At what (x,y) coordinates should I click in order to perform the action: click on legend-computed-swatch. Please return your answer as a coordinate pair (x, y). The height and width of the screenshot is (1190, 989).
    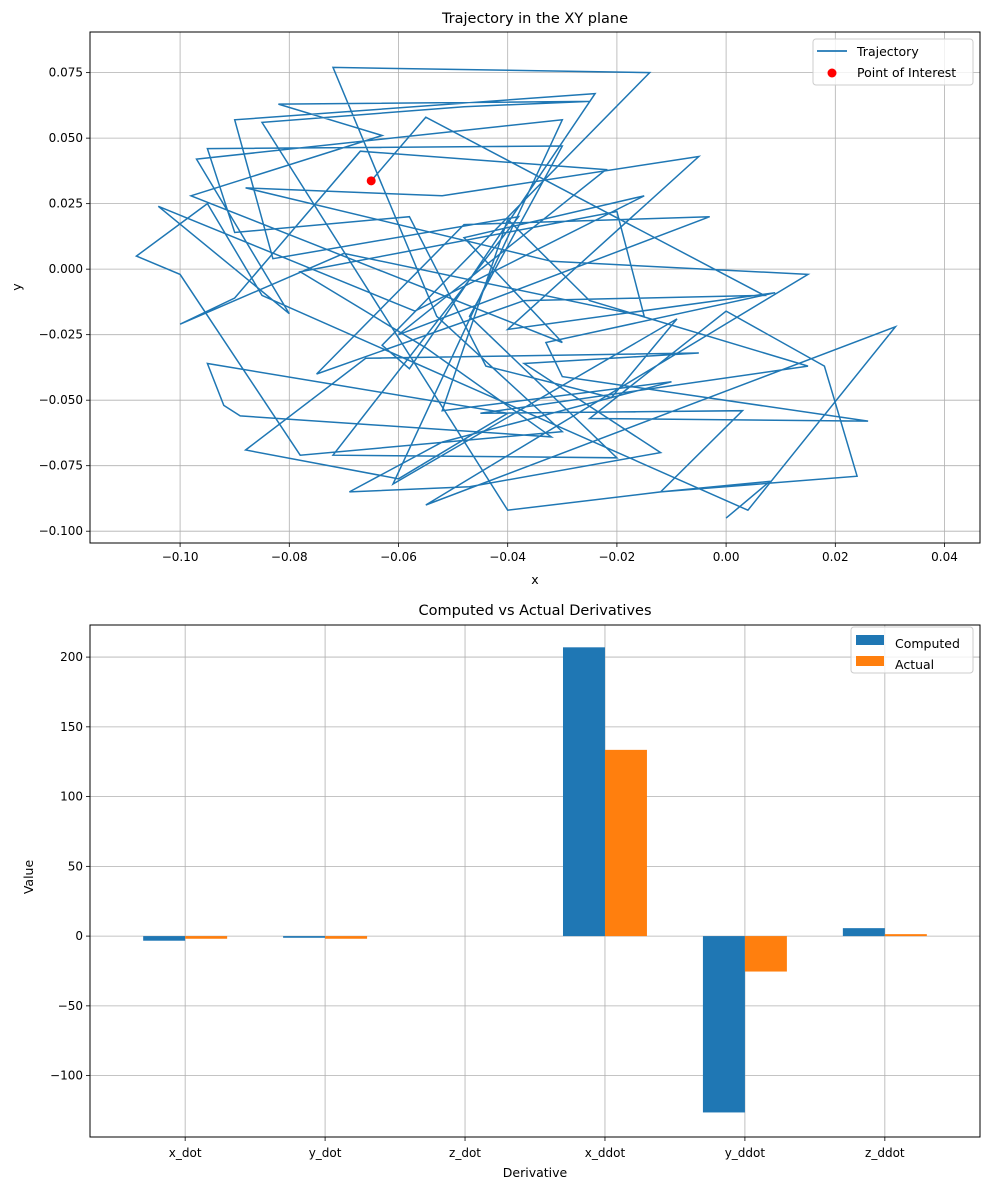
    Looking at the image, I should click on (870, 640).